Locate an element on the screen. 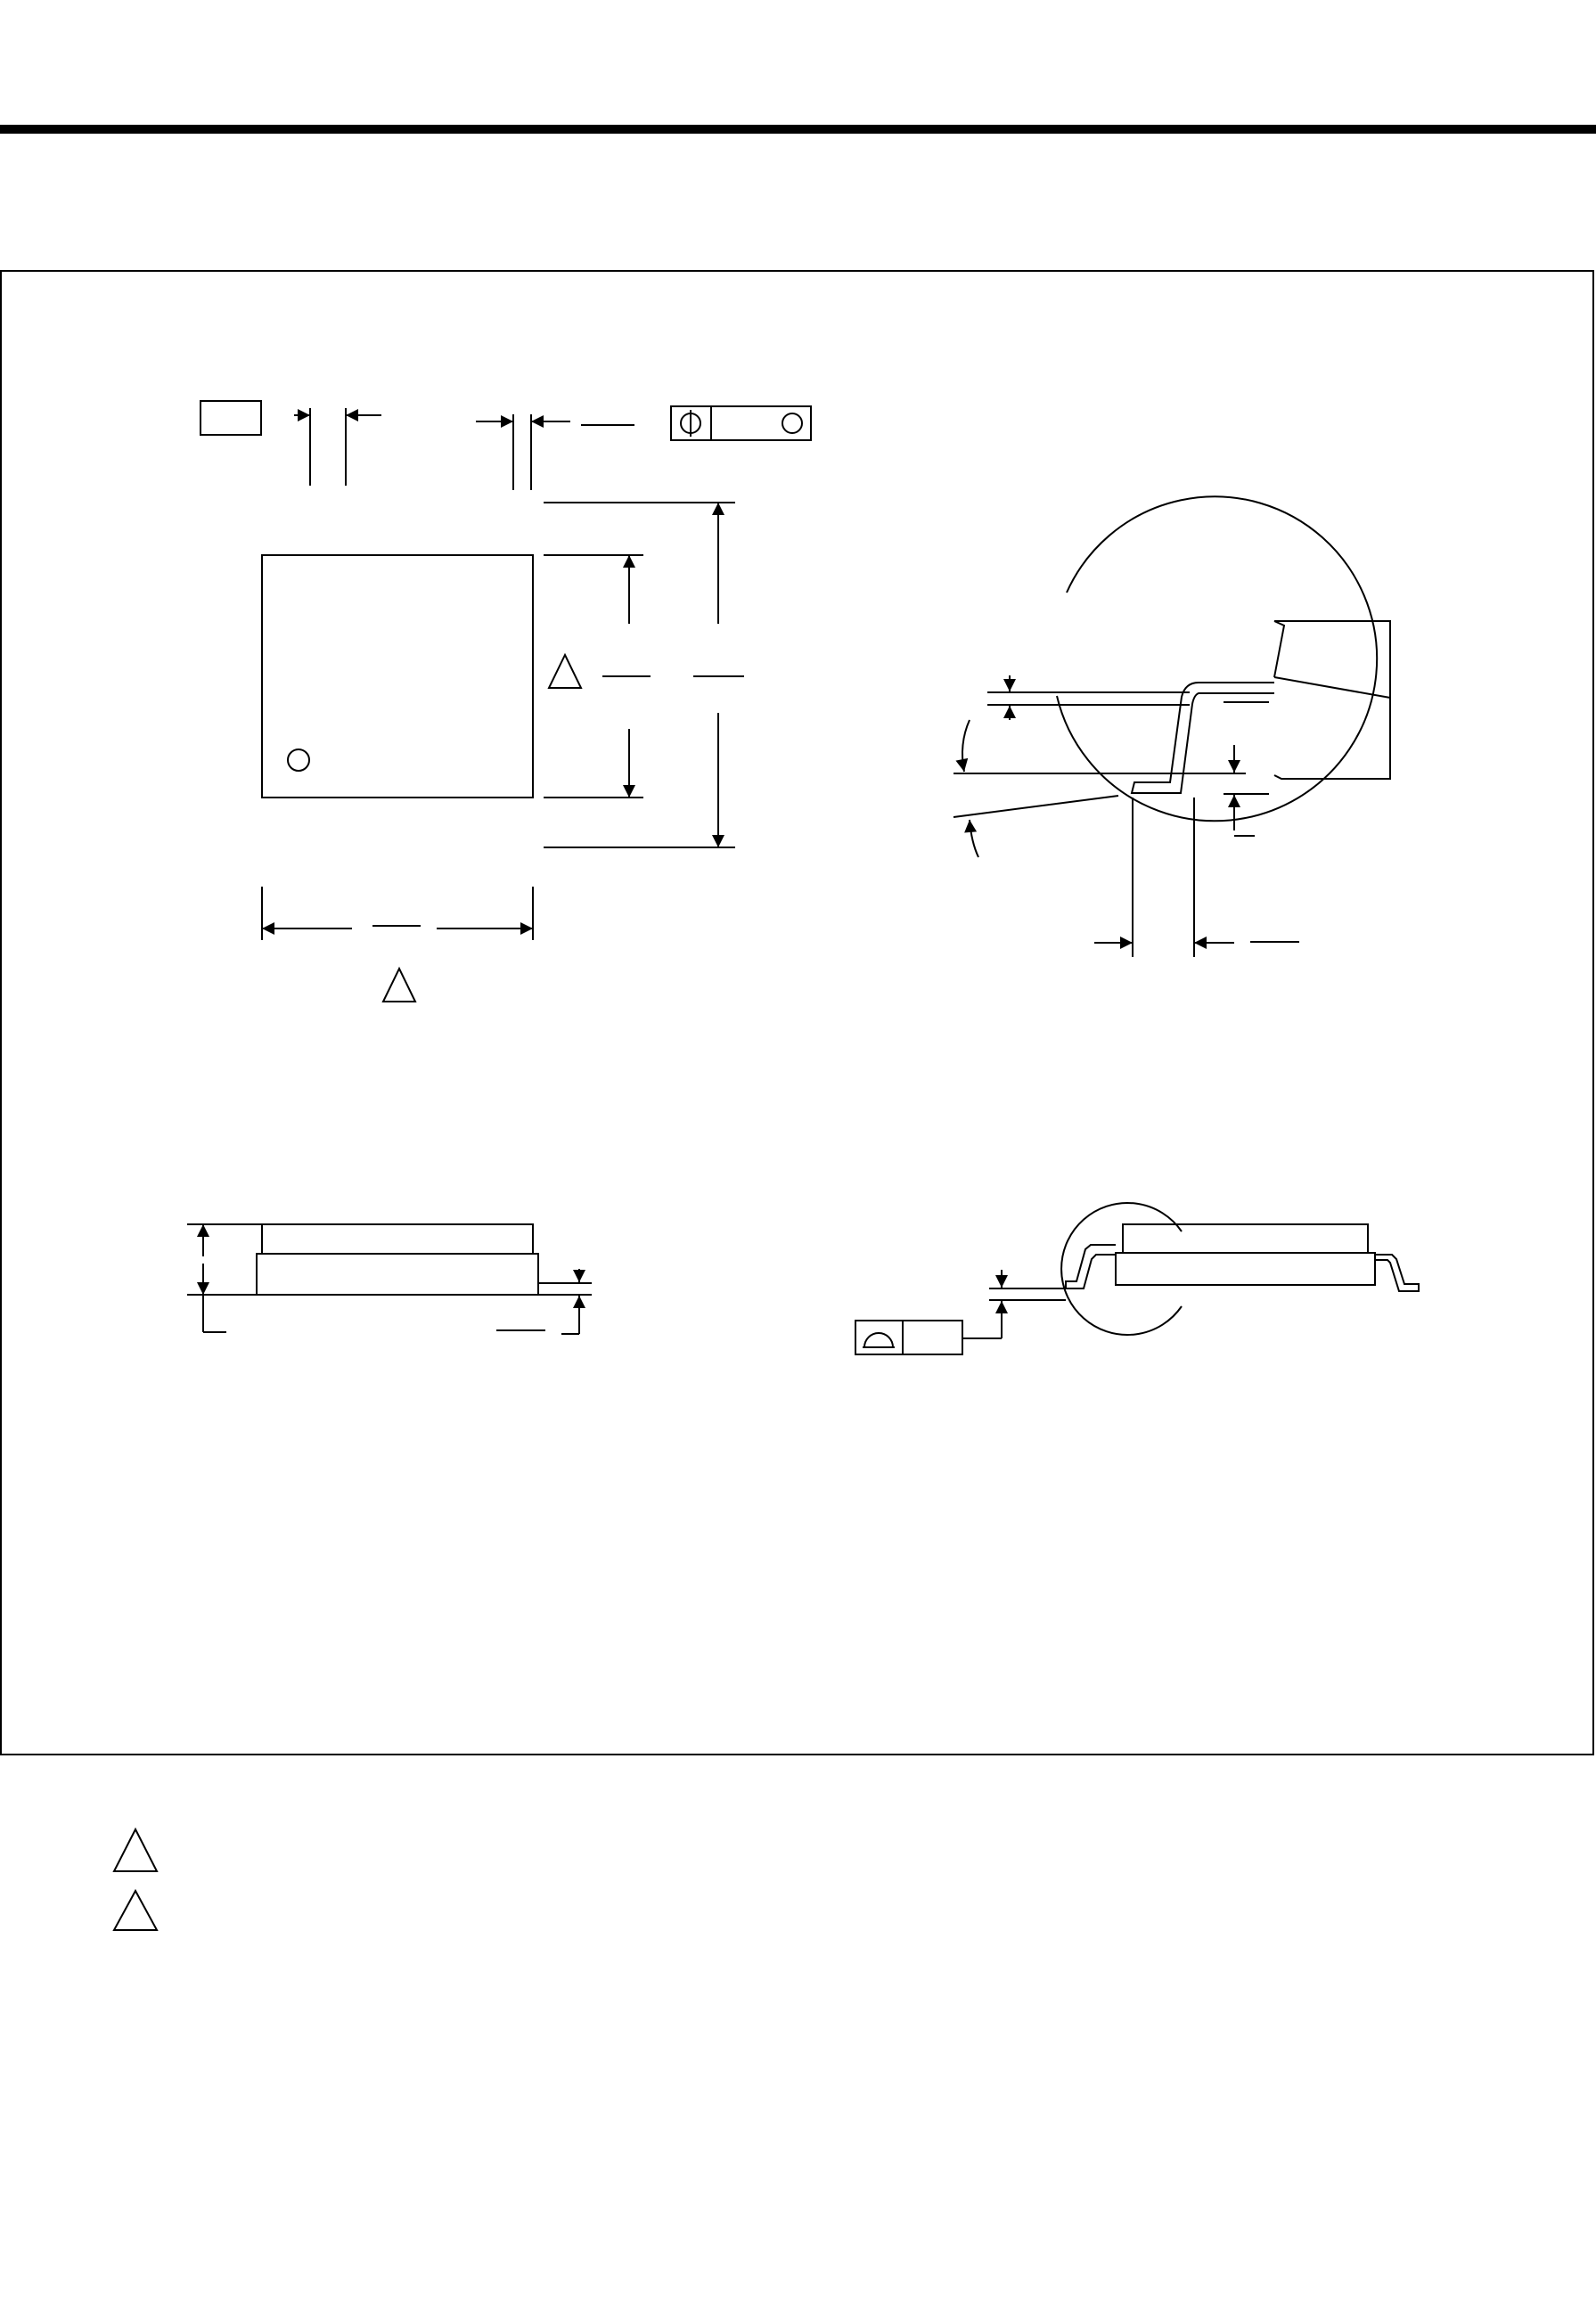 Image resolution: width=1596 pixels, height=2315 pixels. seating-detail-circle is located at coordinates (1121, 1269).